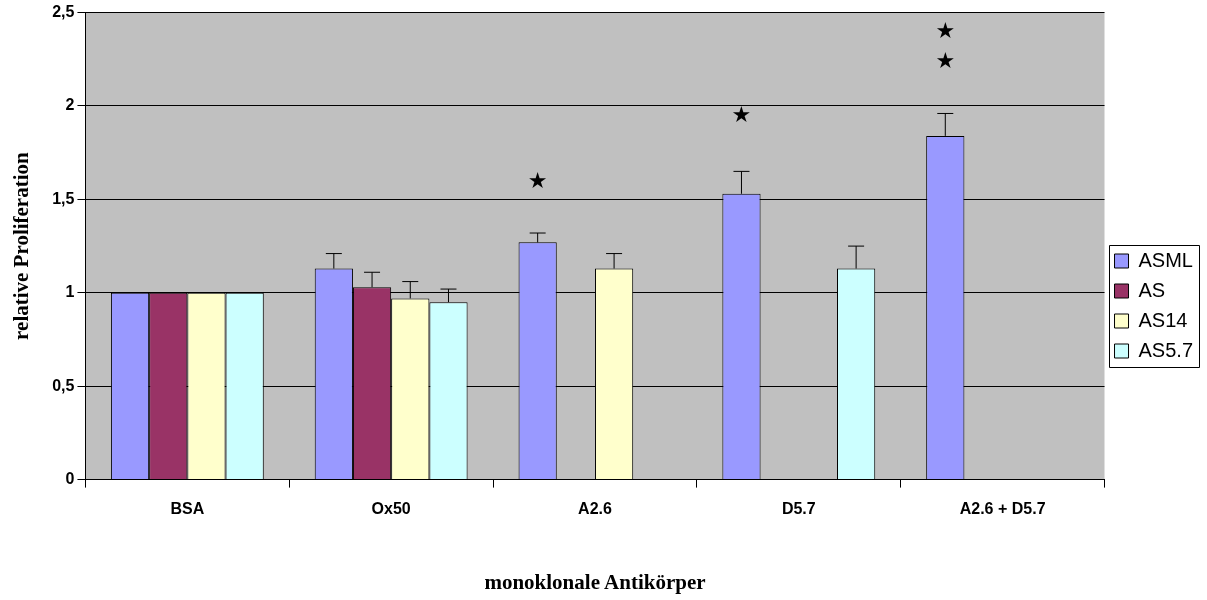 The width and height of the screenshot is (1207, 600). Describe the element at coordinates (70, 292) in the screenshot. I see `y-tick-label: 1` at that location.